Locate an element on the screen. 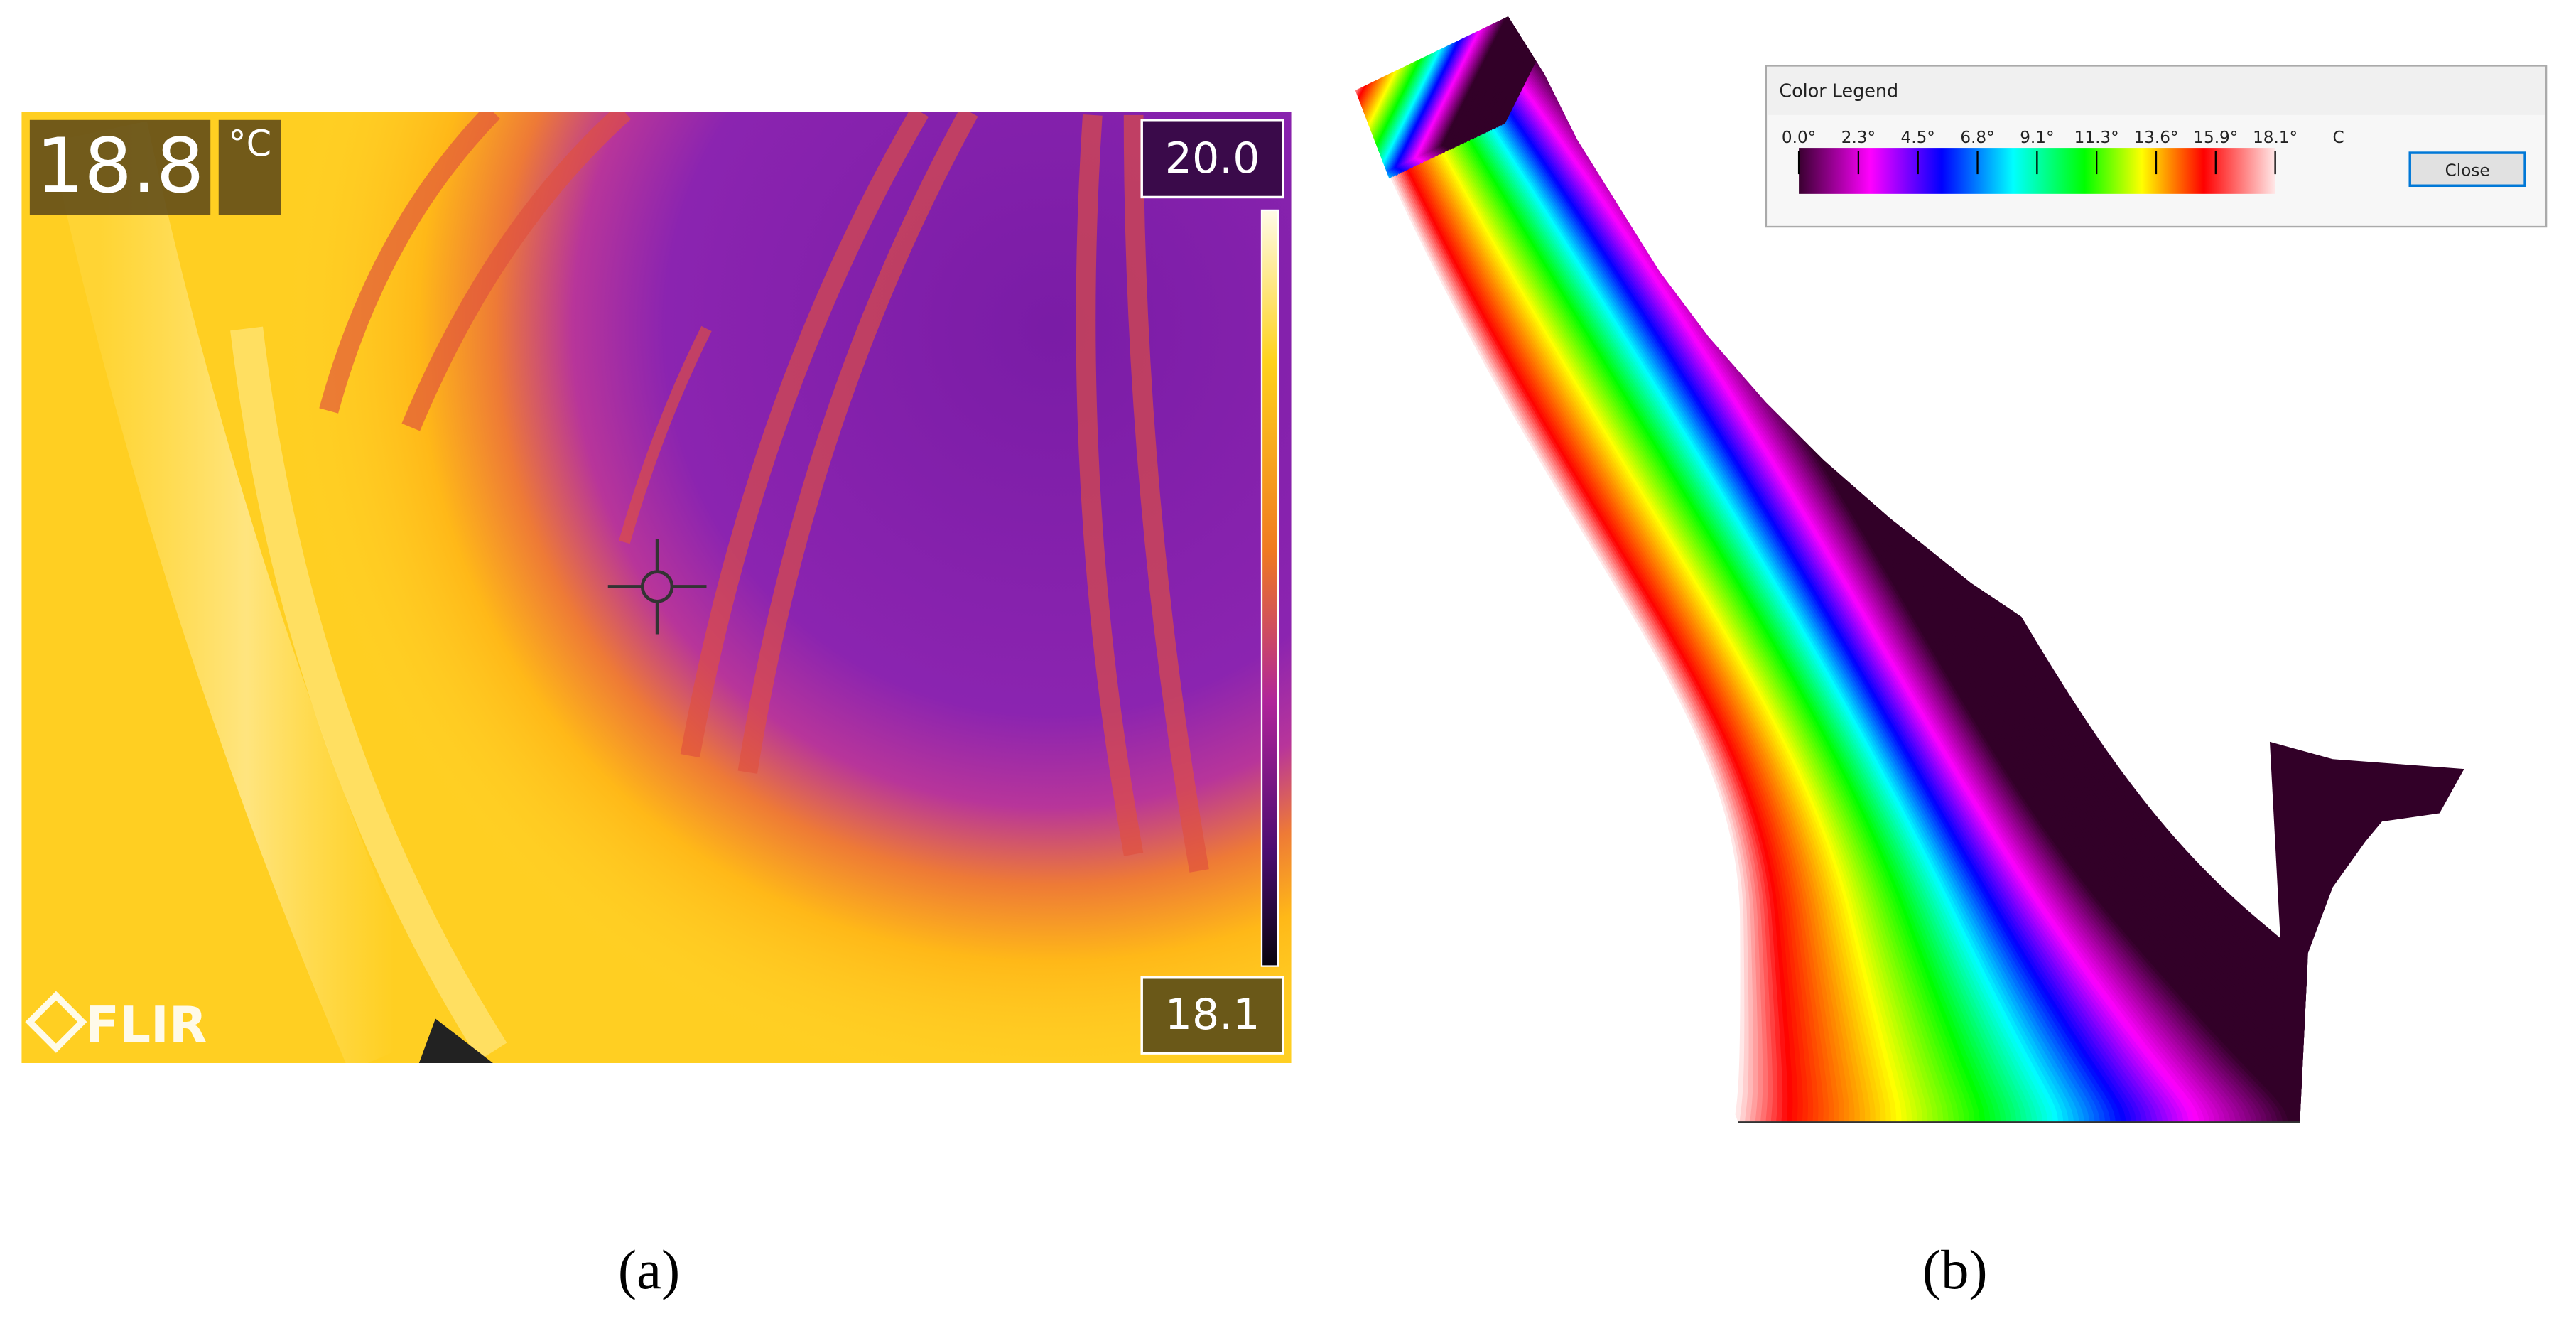 The width and height of the screenshot is (2576, 1321). color-scale-bar is located at coordinates (1269, 588).